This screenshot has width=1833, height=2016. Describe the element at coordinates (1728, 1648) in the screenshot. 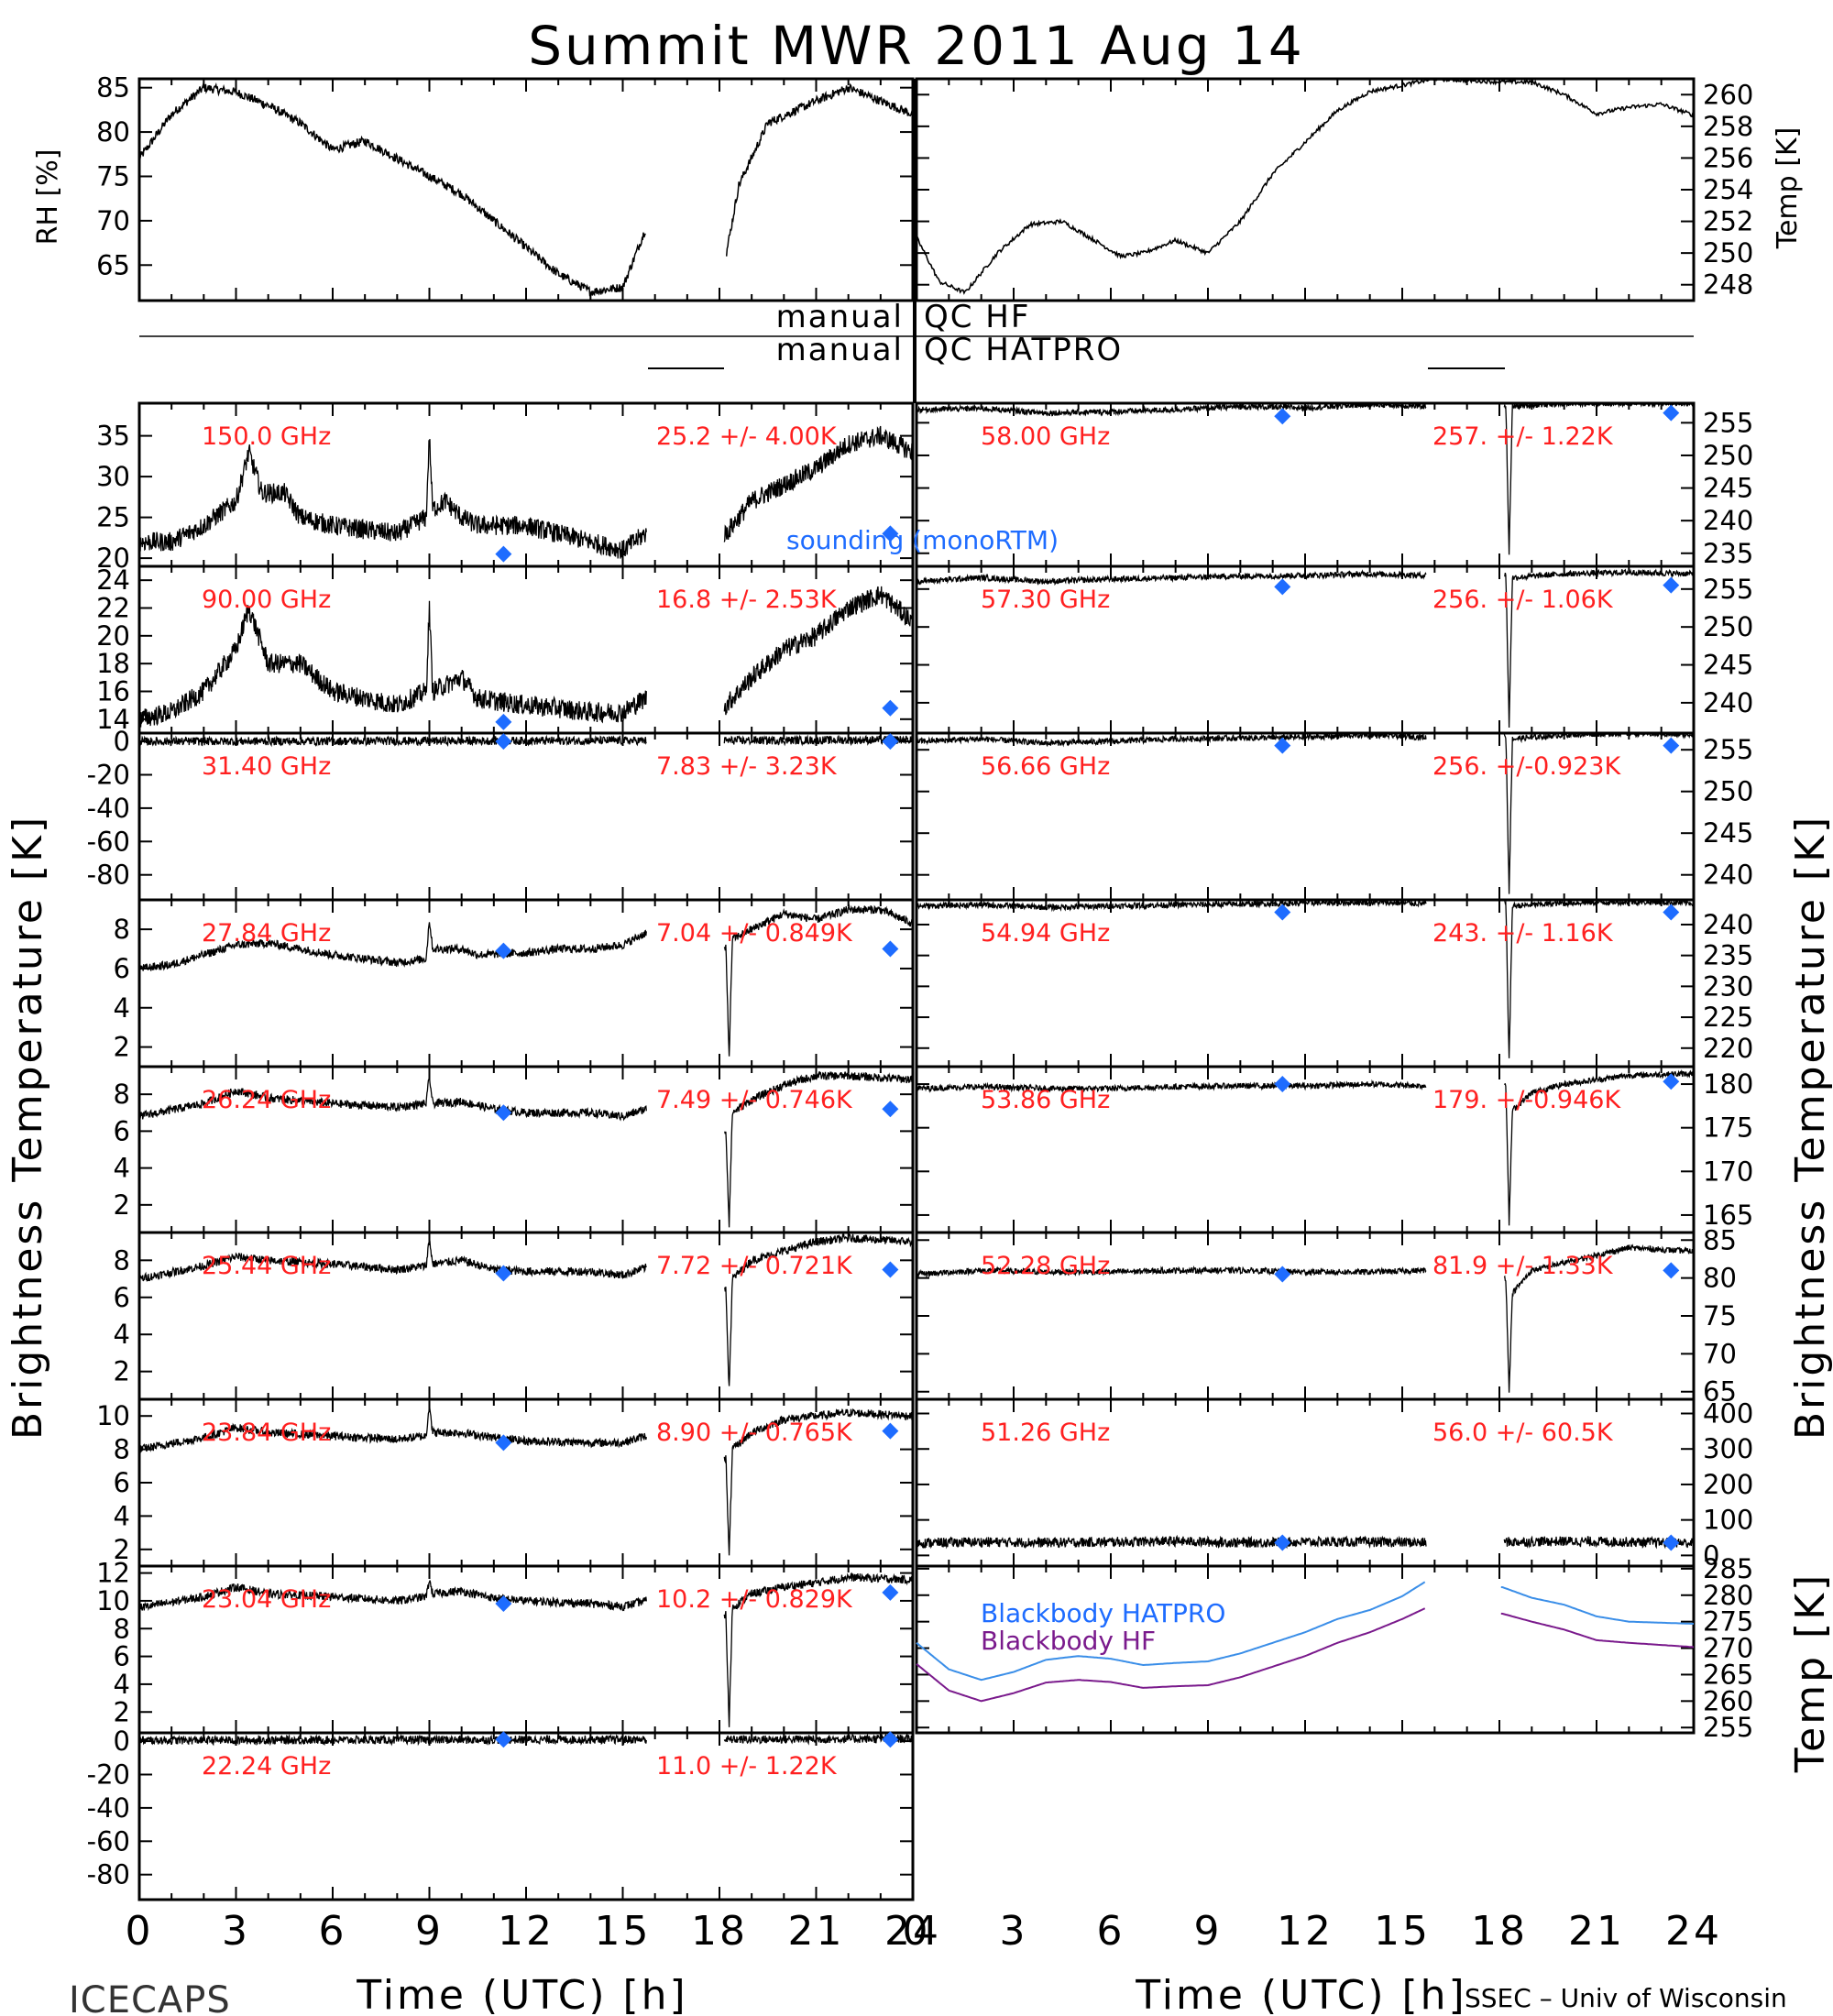

I see `hatpro-panel-7-ytick-label: 270` at that location.